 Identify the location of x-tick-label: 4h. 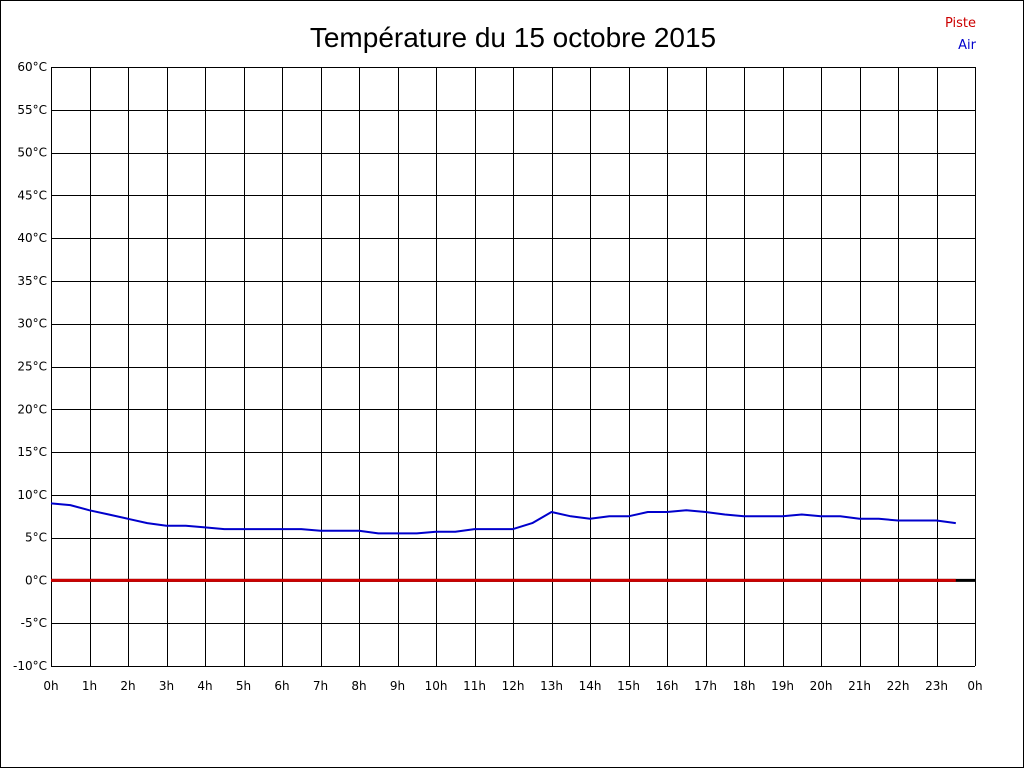
(204, 686).